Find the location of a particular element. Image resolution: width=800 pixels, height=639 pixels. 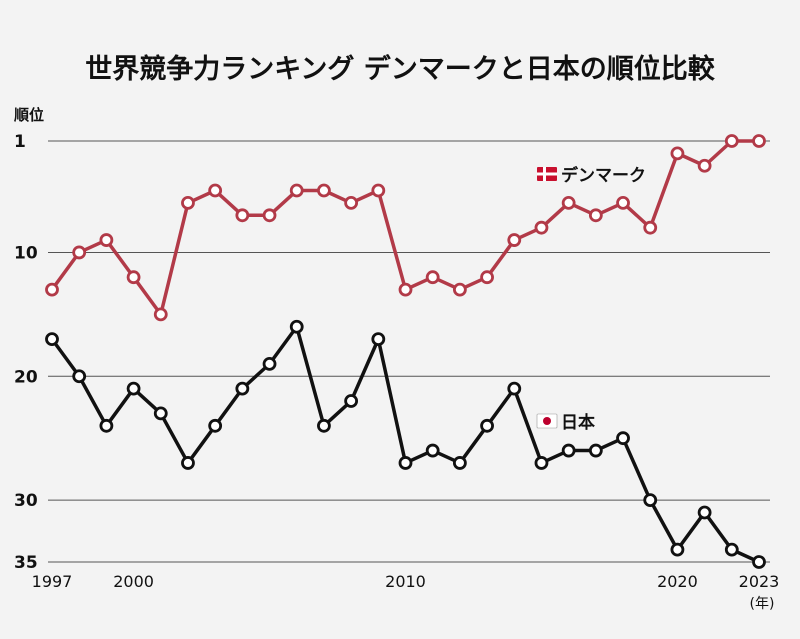

y-axis-ticks: 1 10 20 30 35 is located at coordinates (26, 352).